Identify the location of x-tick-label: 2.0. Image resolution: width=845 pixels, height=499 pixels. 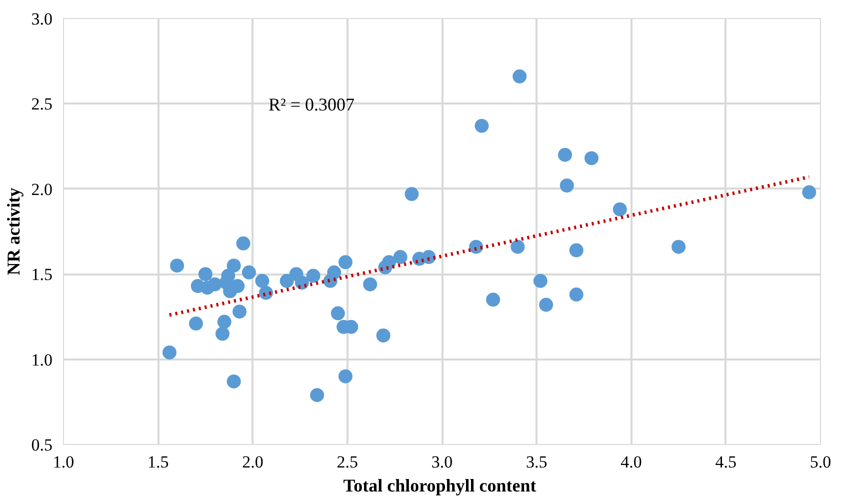
(253, 462).